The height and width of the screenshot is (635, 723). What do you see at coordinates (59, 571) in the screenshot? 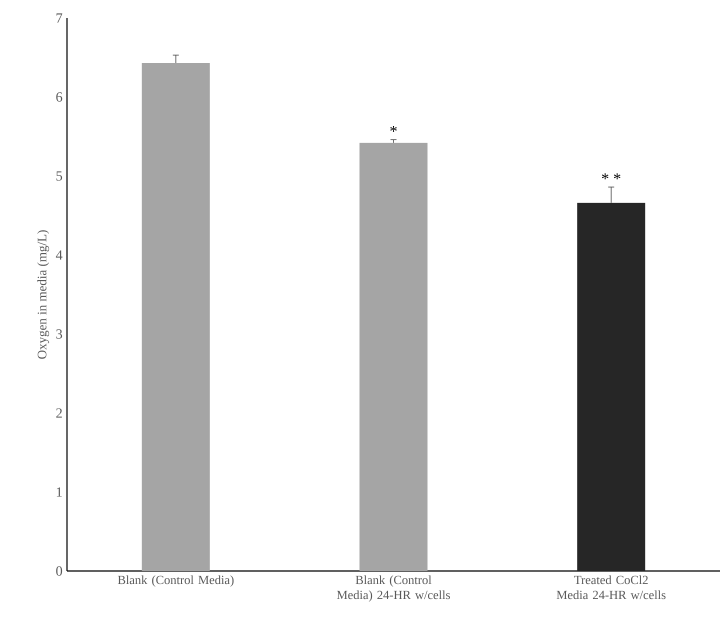
I see `y-tick-label: 0` at bounding box center [59, 571].